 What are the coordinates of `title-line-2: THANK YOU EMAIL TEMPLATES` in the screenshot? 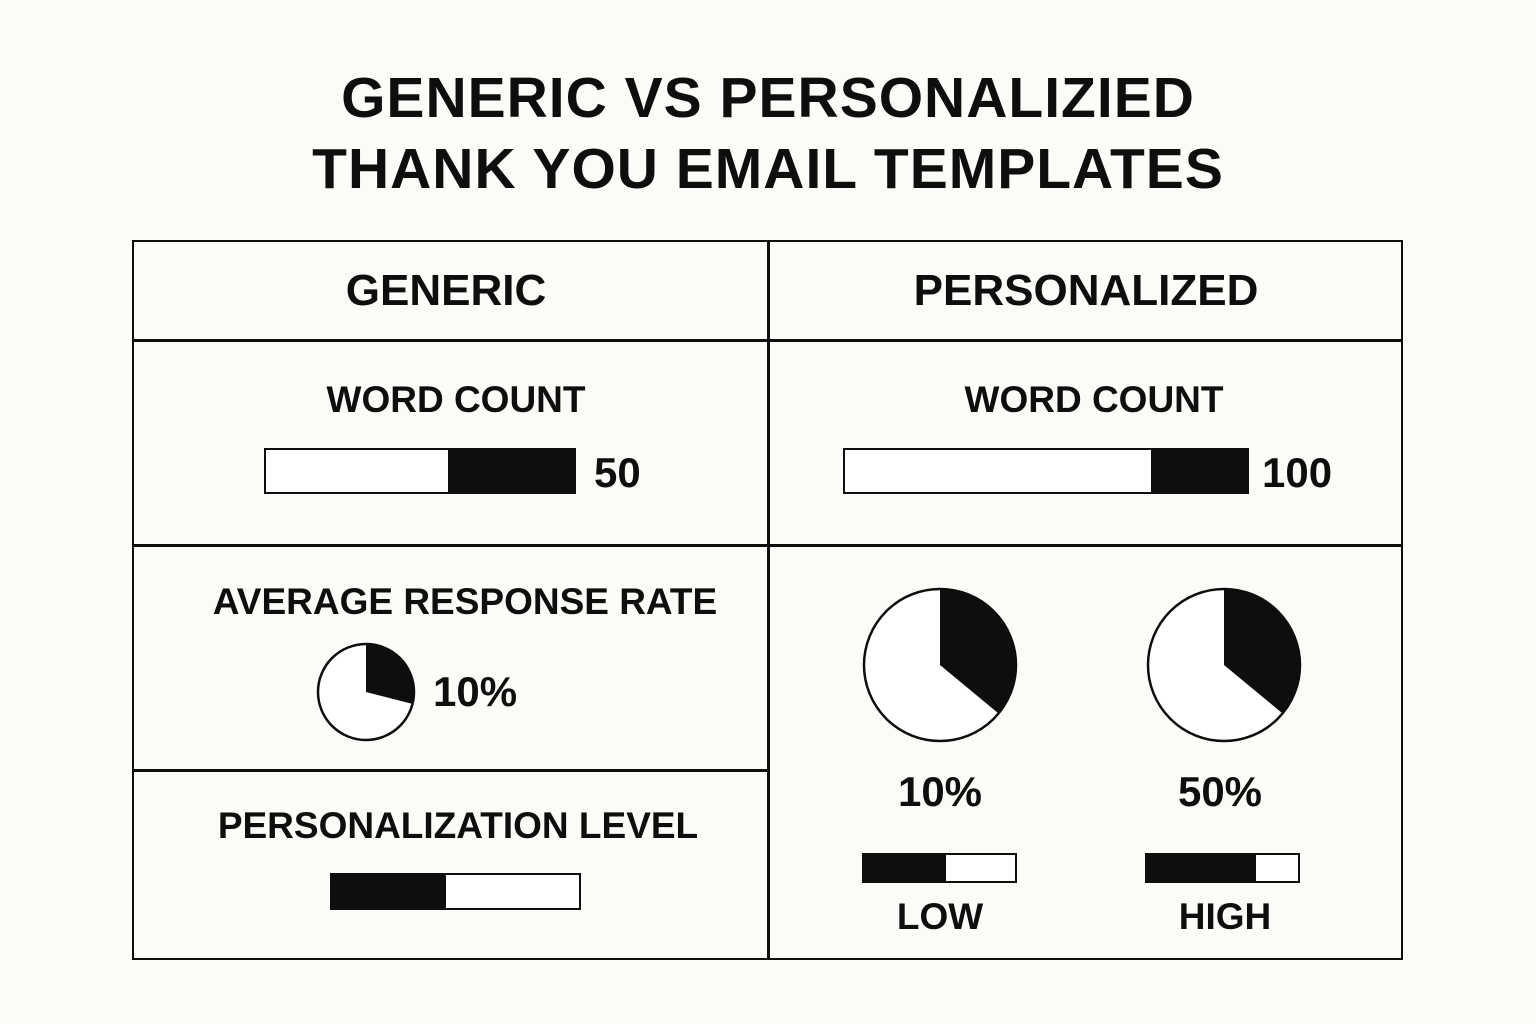 It's located at (768, 169).